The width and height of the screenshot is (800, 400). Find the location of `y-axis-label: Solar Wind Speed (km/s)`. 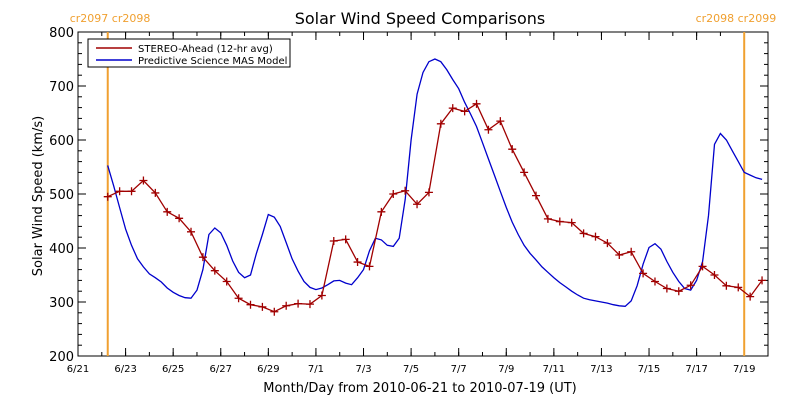

y-axis-label: Solar Wind Speed (km/s) is located at coordinates (38, 196).